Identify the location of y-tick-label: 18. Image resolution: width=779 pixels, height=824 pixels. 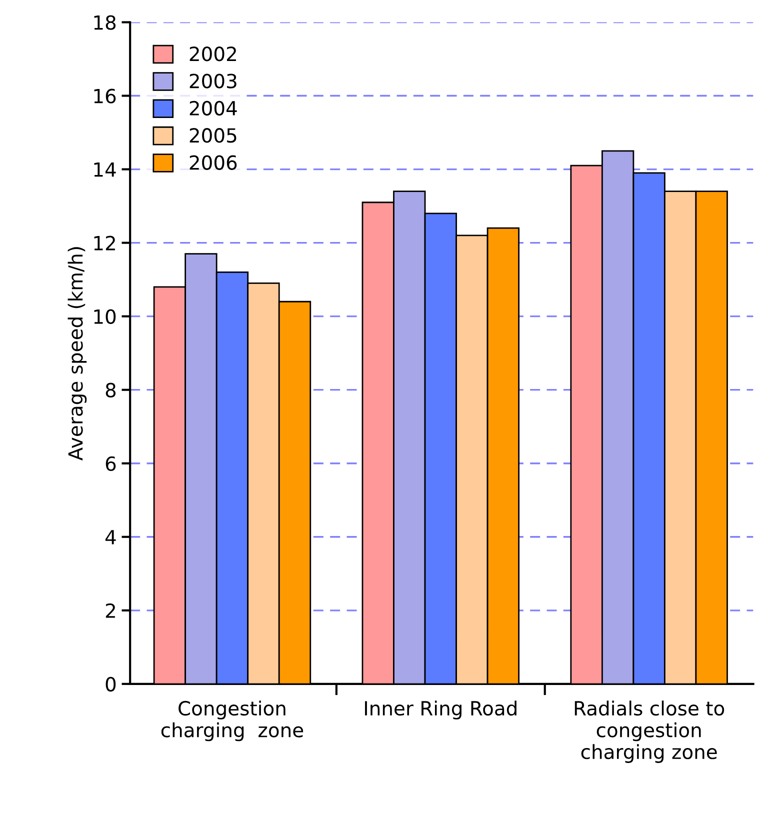
(105, 22).